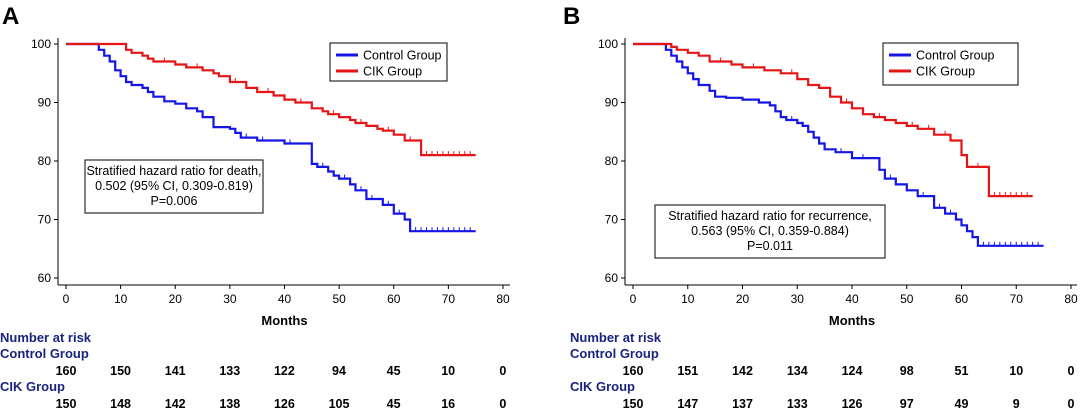 This screenshot has height=409, width=1080. What do you see at coordinates (687, 403) in the screenshot?
I see `risk-count: 147` at bounding box center [687, 403].